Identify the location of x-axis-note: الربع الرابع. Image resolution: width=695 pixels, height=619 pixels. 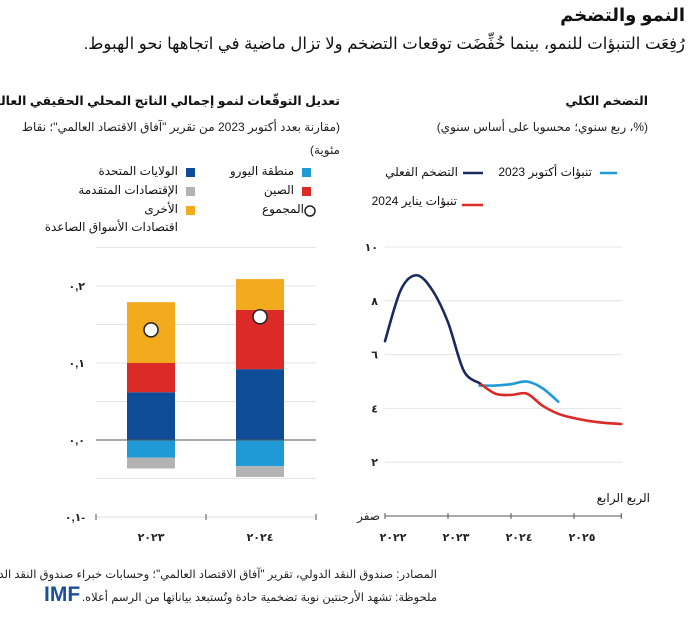
(623, 498).